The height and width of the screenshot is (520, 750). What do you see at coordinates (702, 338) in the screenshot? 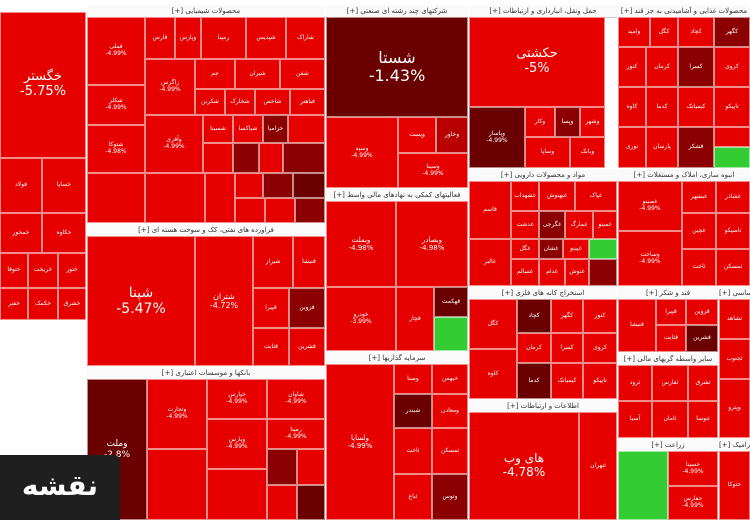
I see `stock-tile: قشرین` at bounding box center [702, 338].